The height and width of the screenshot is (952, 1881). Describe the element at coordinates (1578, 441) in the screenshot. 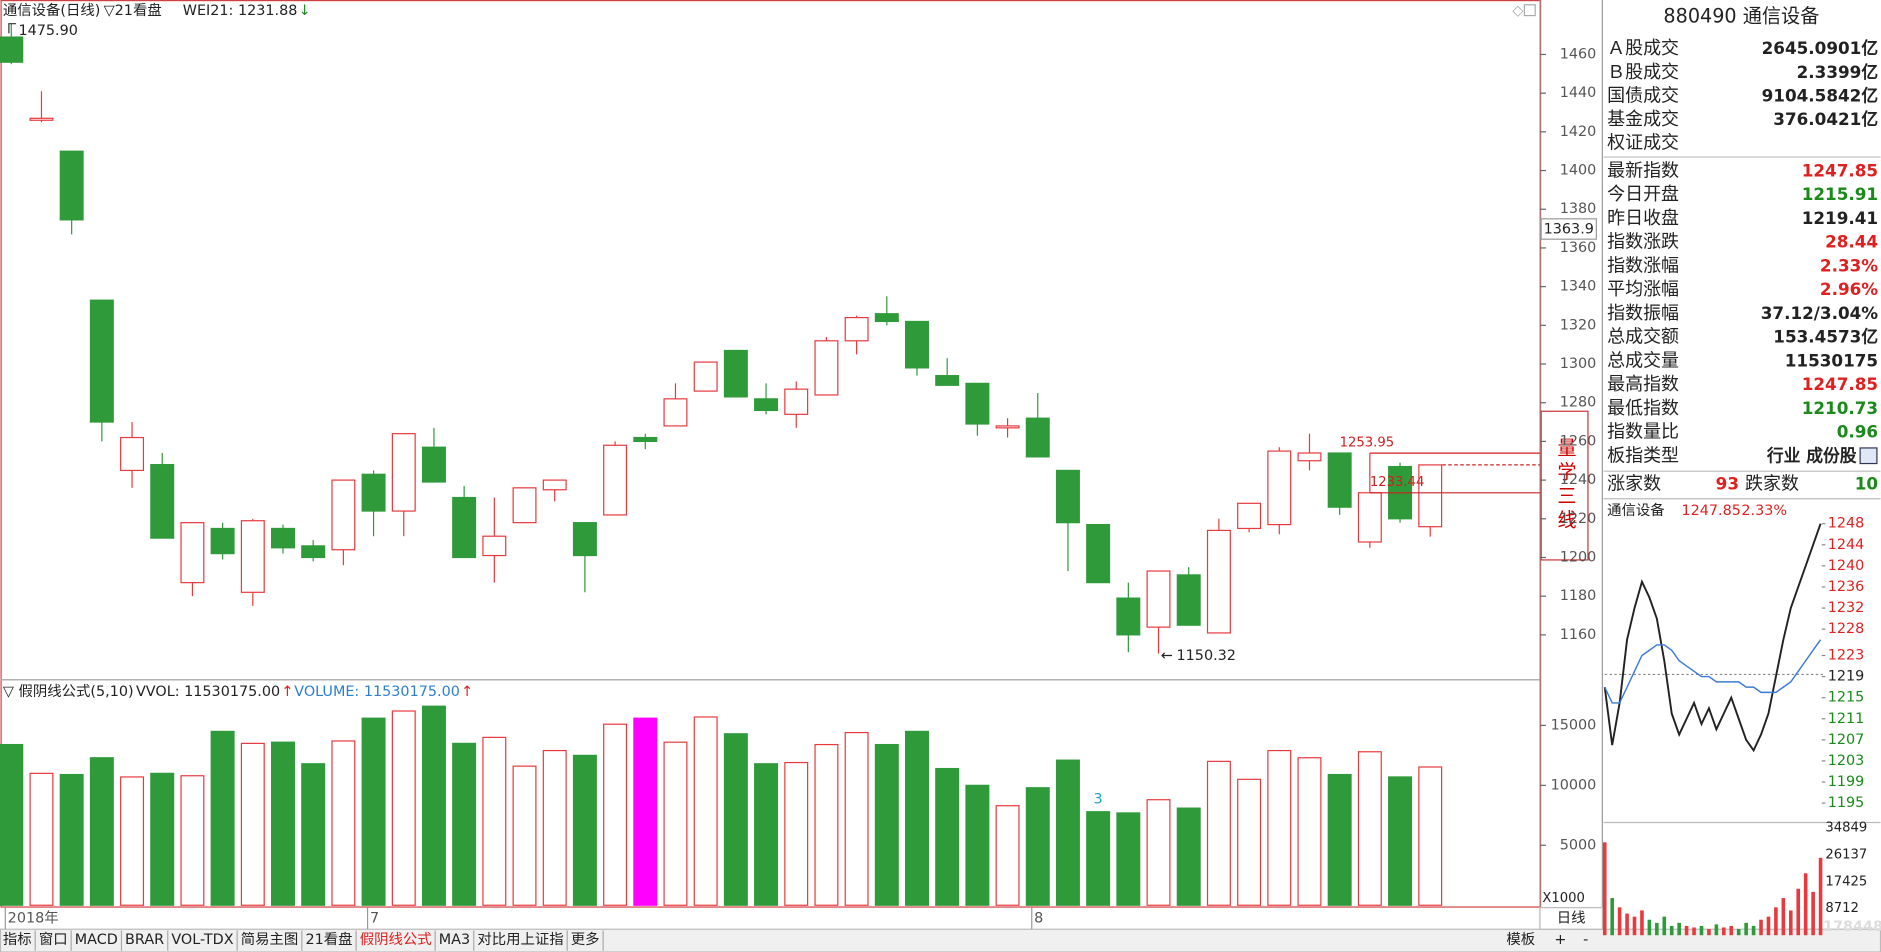

I see `y-tick-label: 1260` at that location.